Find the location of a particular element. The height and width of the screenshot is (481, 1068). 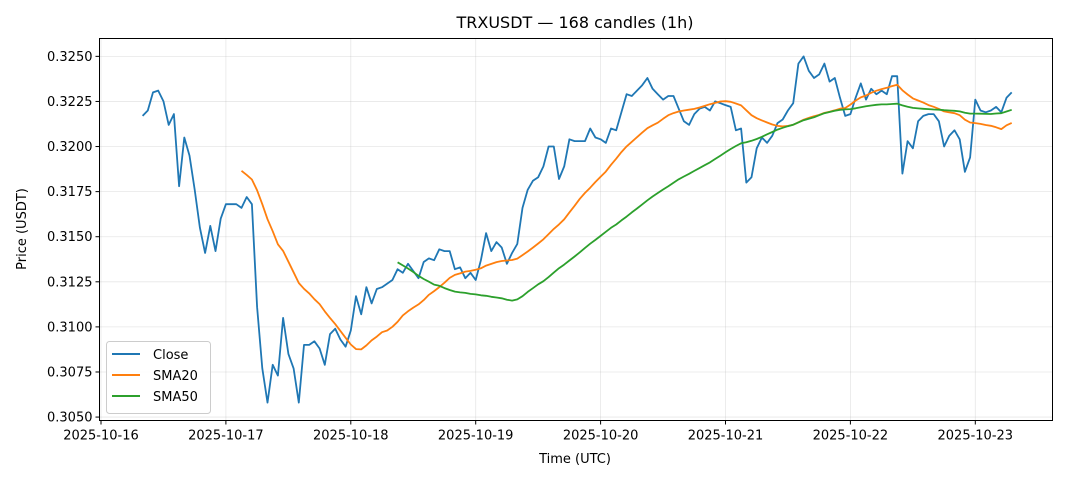

x-tick-label: 2025-10-16 is located at coordinates (101, 436).